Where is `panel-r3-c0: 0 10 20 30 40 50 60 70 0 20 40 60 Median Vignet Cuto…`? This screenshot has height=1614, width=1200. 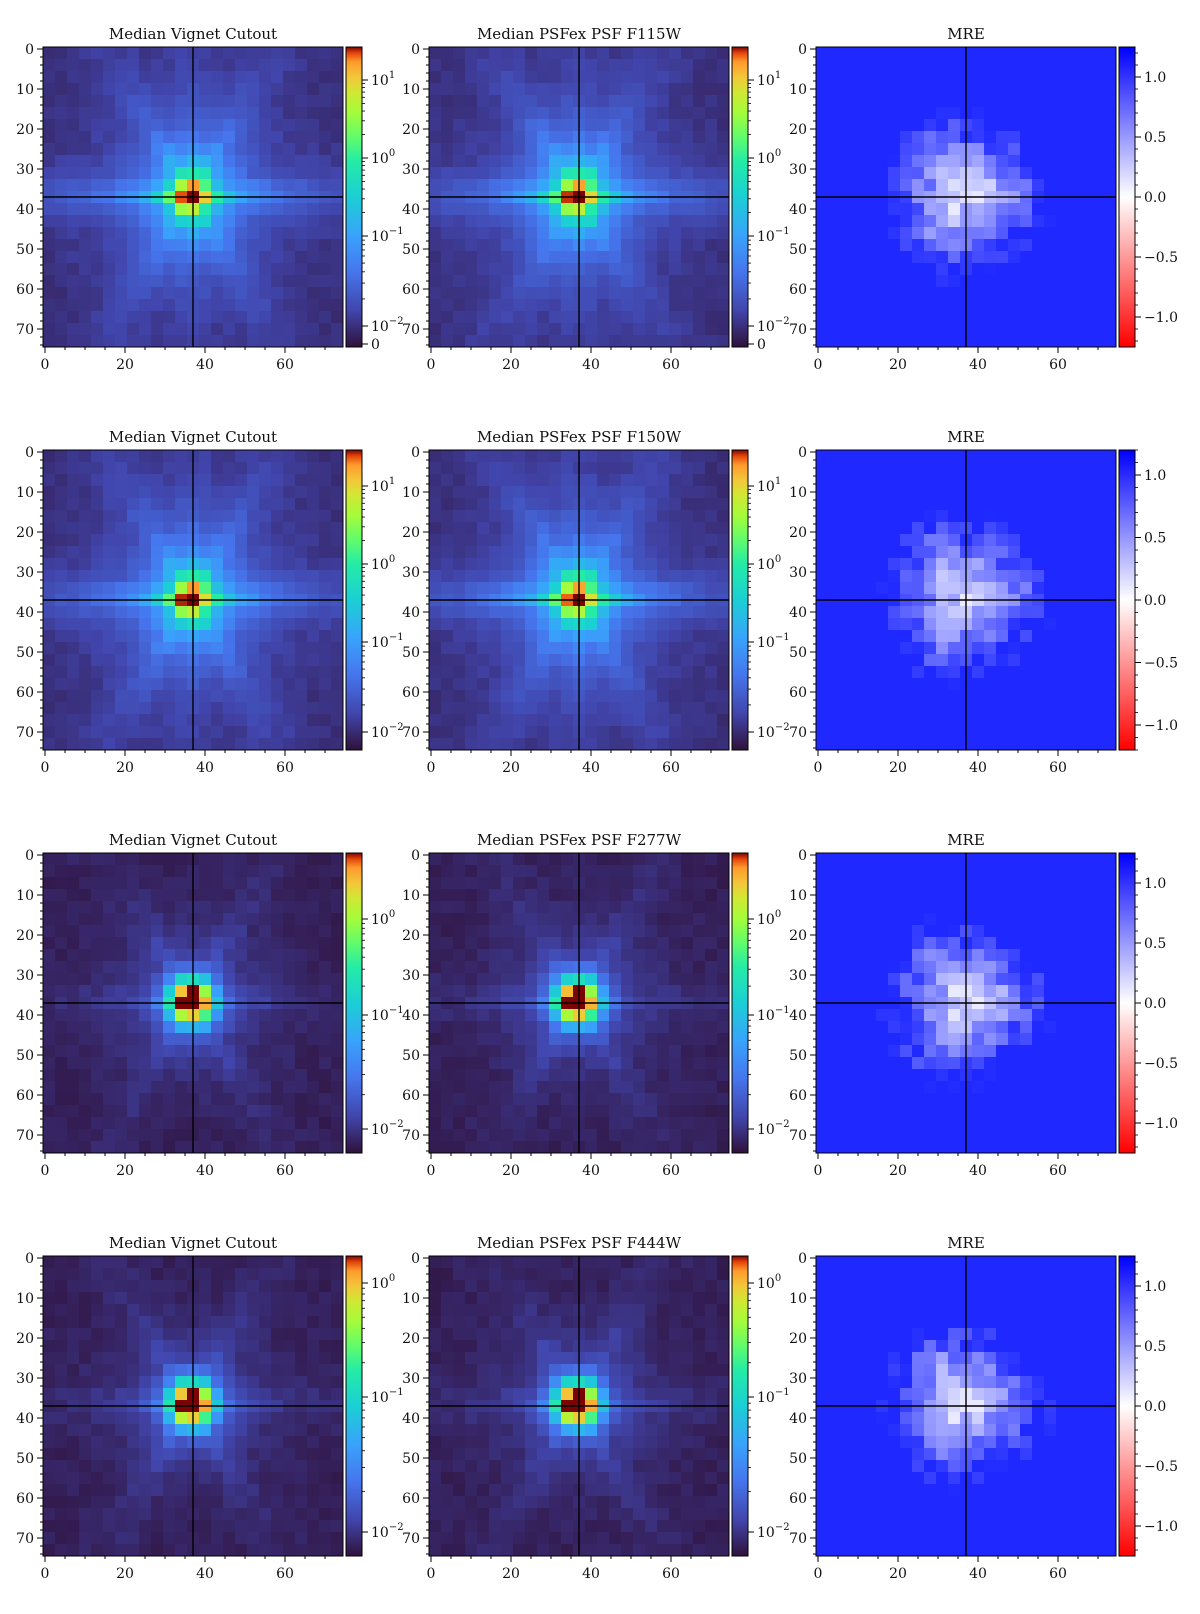 panel-r3-c0: 0 10 20 30 40 50 60 70 0 20 40 60 Median Vignet Cuto… is located at coordinates (209, 1408).